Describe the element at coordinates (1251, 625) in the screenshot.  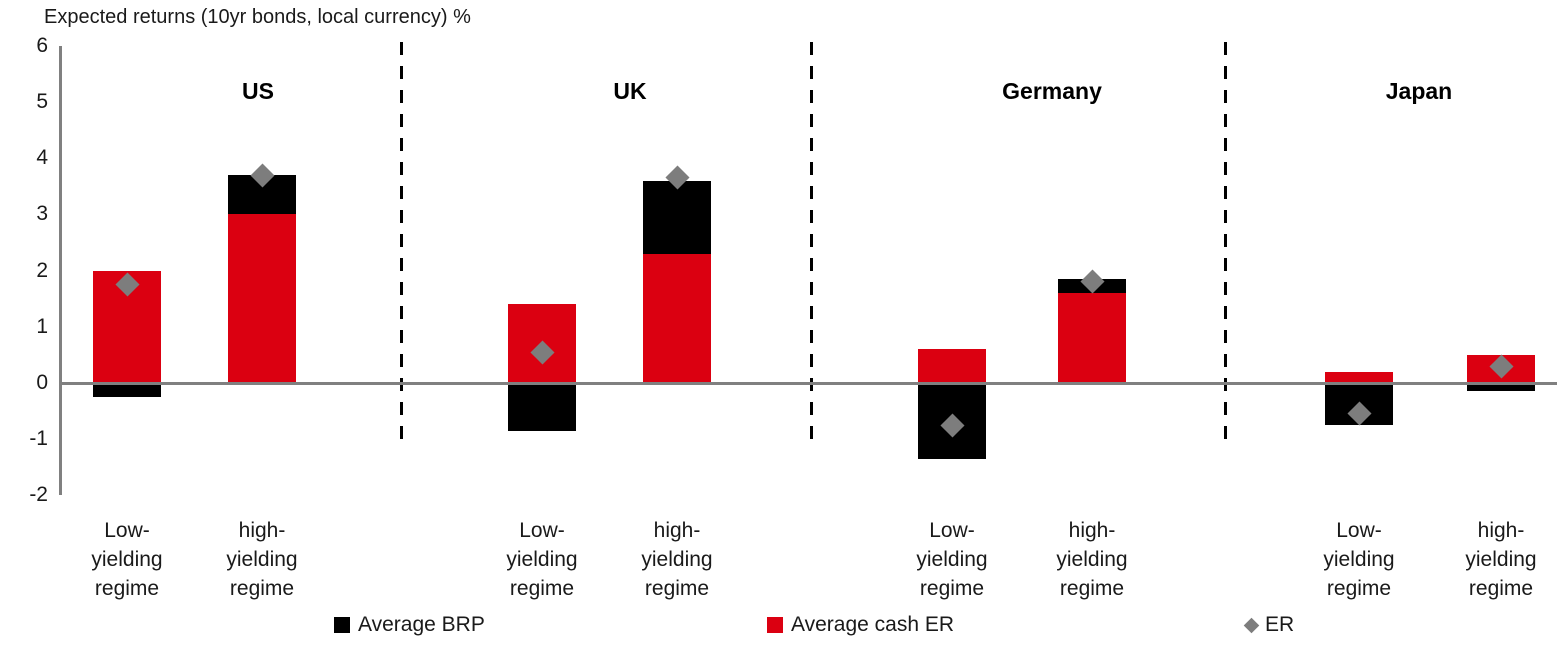
I see `er-diamond-icon` at that location.